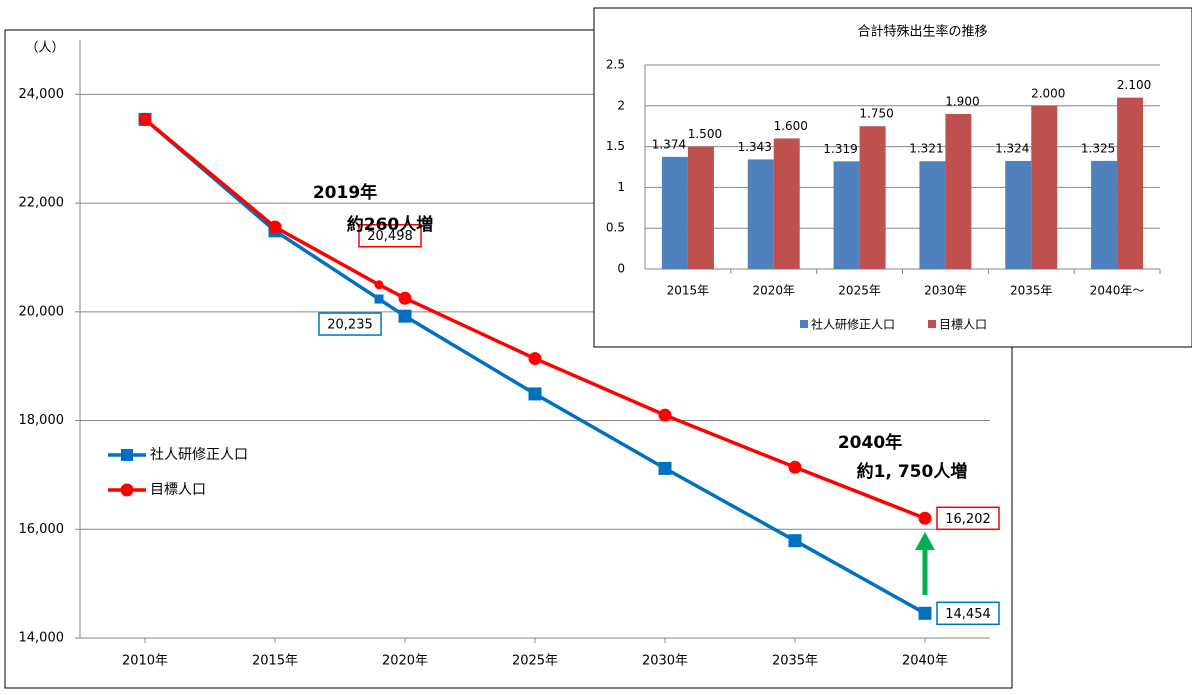 The height and width of the screenshot is (695, 1192). What do you see at coordinates (922, 32) in the screenshot?
I see `chart-title: 合計特殊出生率の推移` at bounding box center [922, 32].